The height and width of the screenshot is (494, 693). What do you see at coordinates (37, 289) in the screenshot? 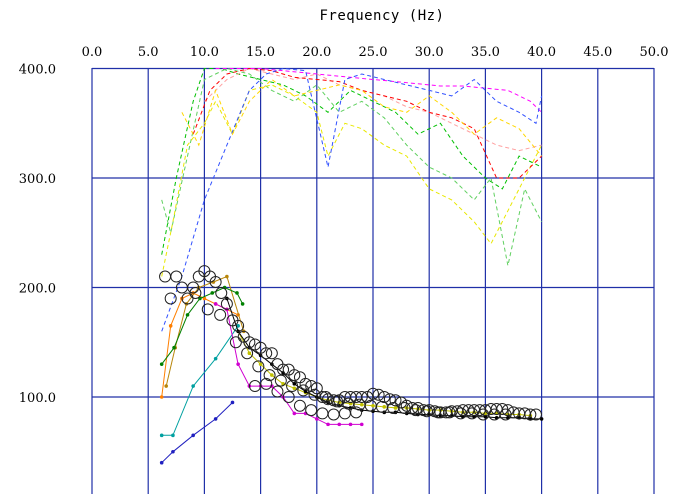
I see `y-tick-label: 200.0` at bounding box center [37, 289].